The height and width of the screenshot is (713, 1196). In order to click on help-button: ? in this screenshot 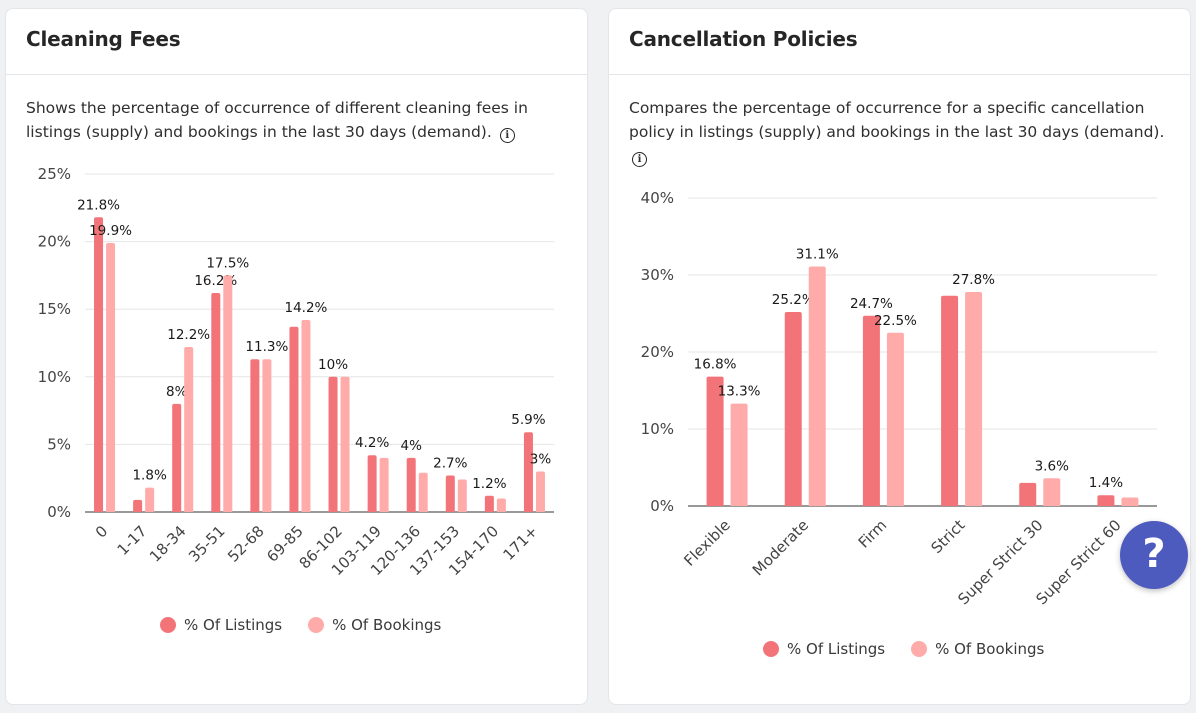, I will do `click(1154, 555)`.